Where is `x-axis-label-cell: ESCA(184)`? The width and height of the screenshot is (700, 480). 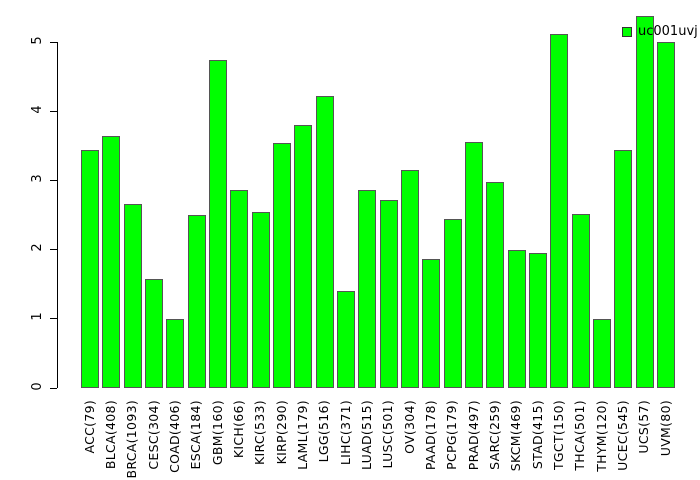
x-axis-label-cell: ESCA(184) is located at coordinates (197, 434).